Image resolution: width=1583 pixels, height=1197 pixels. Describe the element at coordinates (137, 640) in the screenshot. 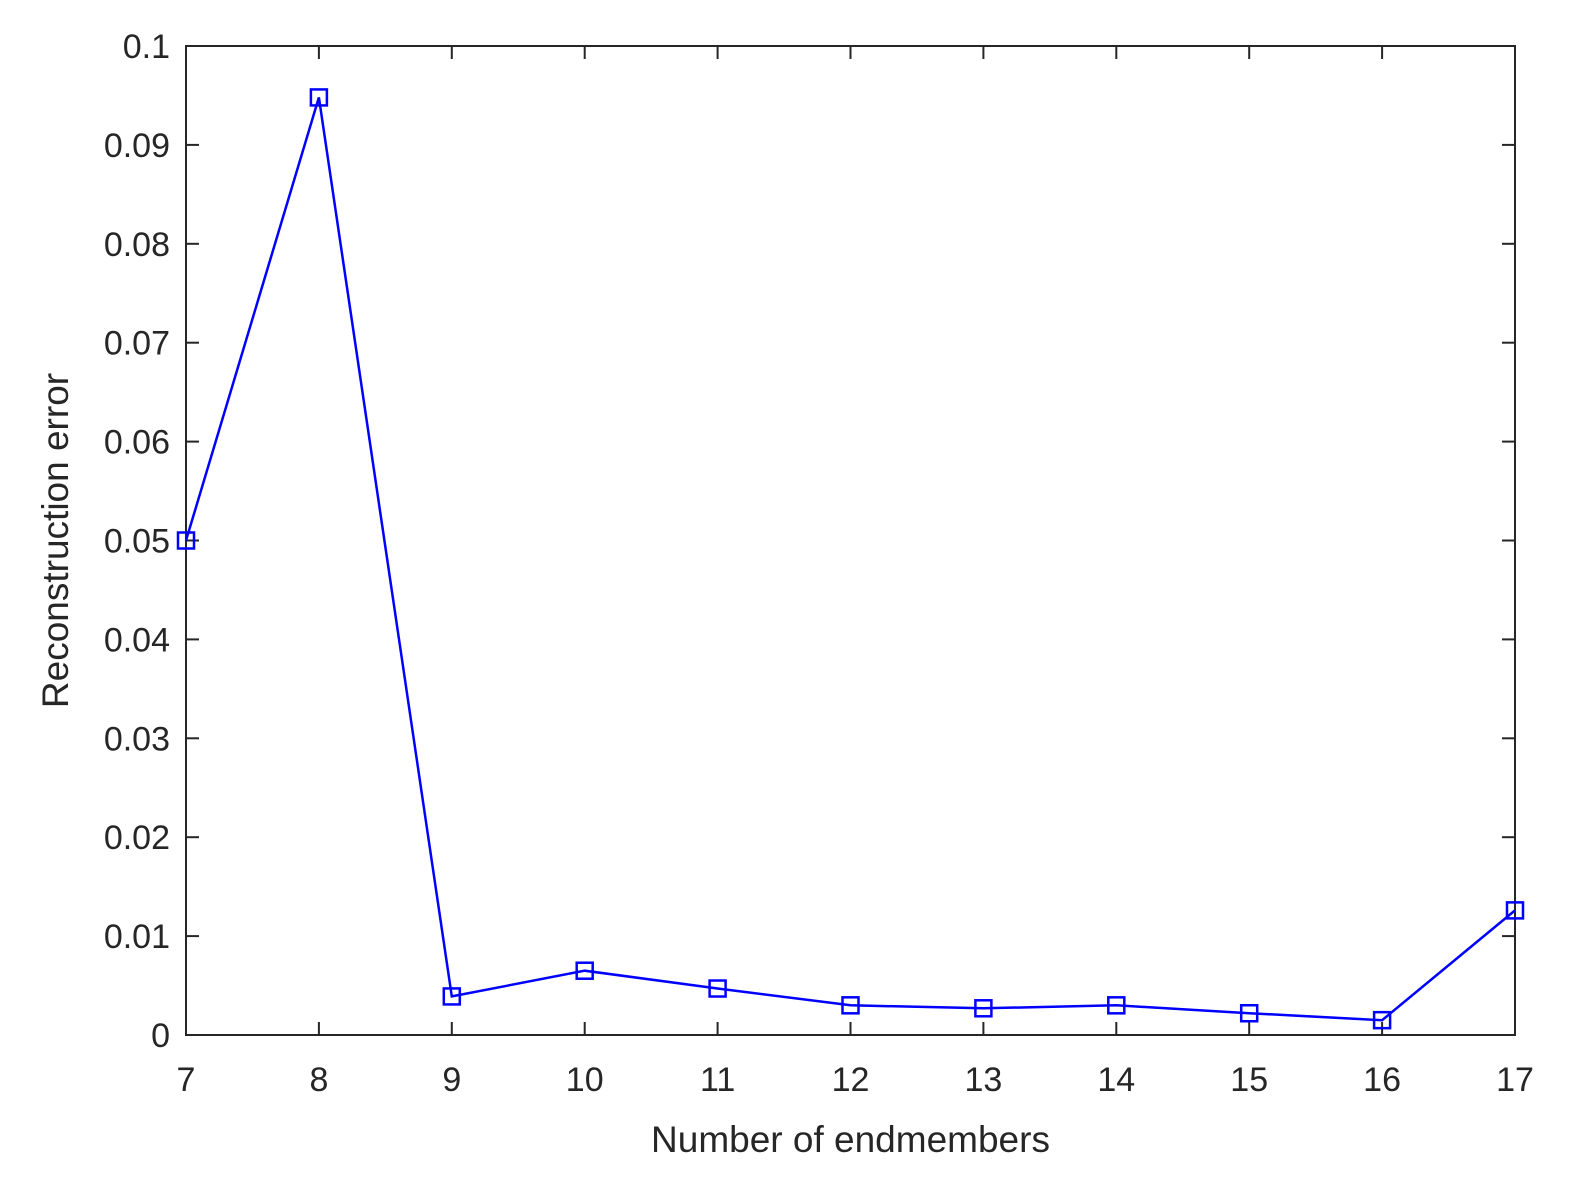

I see `y-tick-label: 0.04` at that location.